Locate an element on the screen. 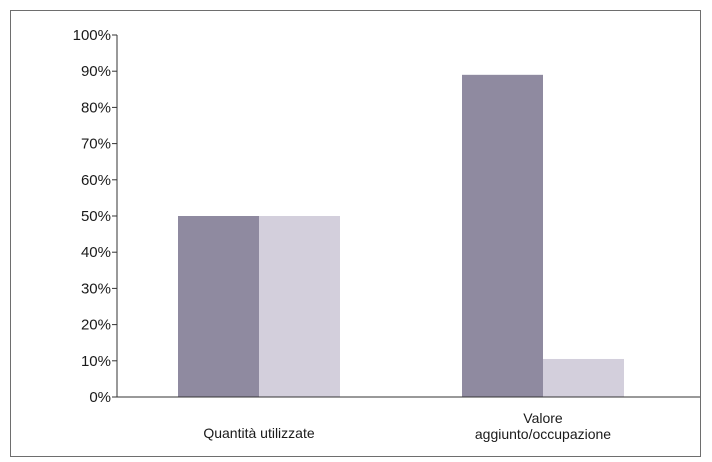  y-axis: 0% 10% 20% 30% 40% 50% 60% 70% 80% 90% 100% is located at coordinates (95, 216).